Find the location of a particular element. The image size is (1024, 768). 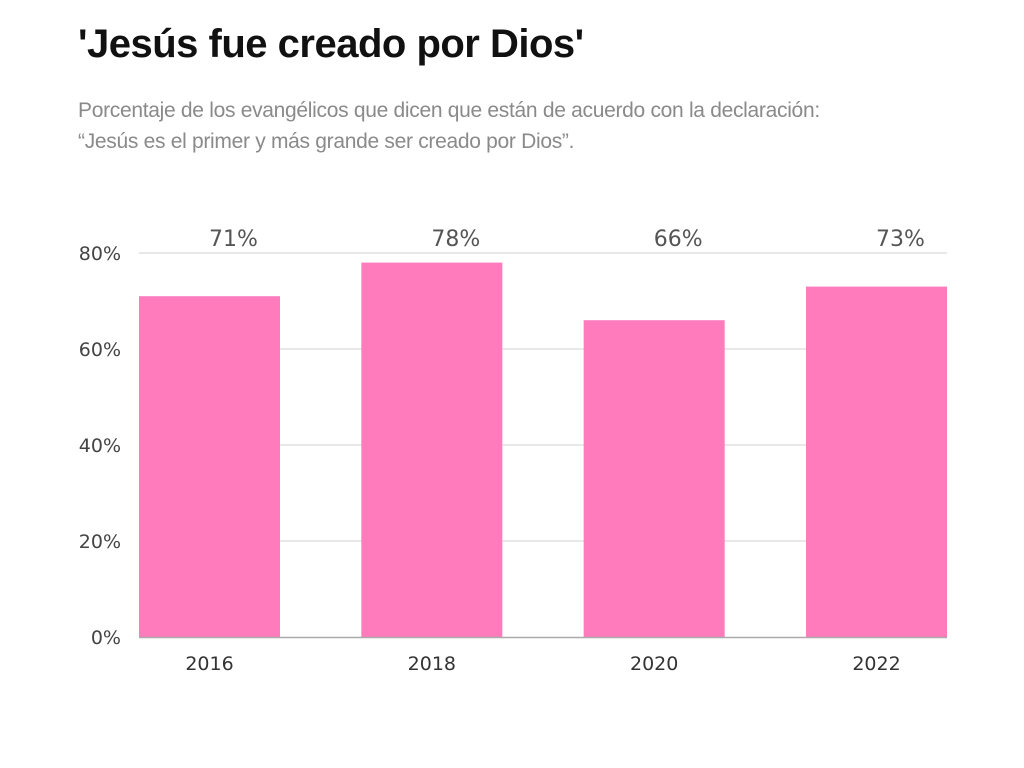

data-label: 71% is located at coordinates (233, 239).